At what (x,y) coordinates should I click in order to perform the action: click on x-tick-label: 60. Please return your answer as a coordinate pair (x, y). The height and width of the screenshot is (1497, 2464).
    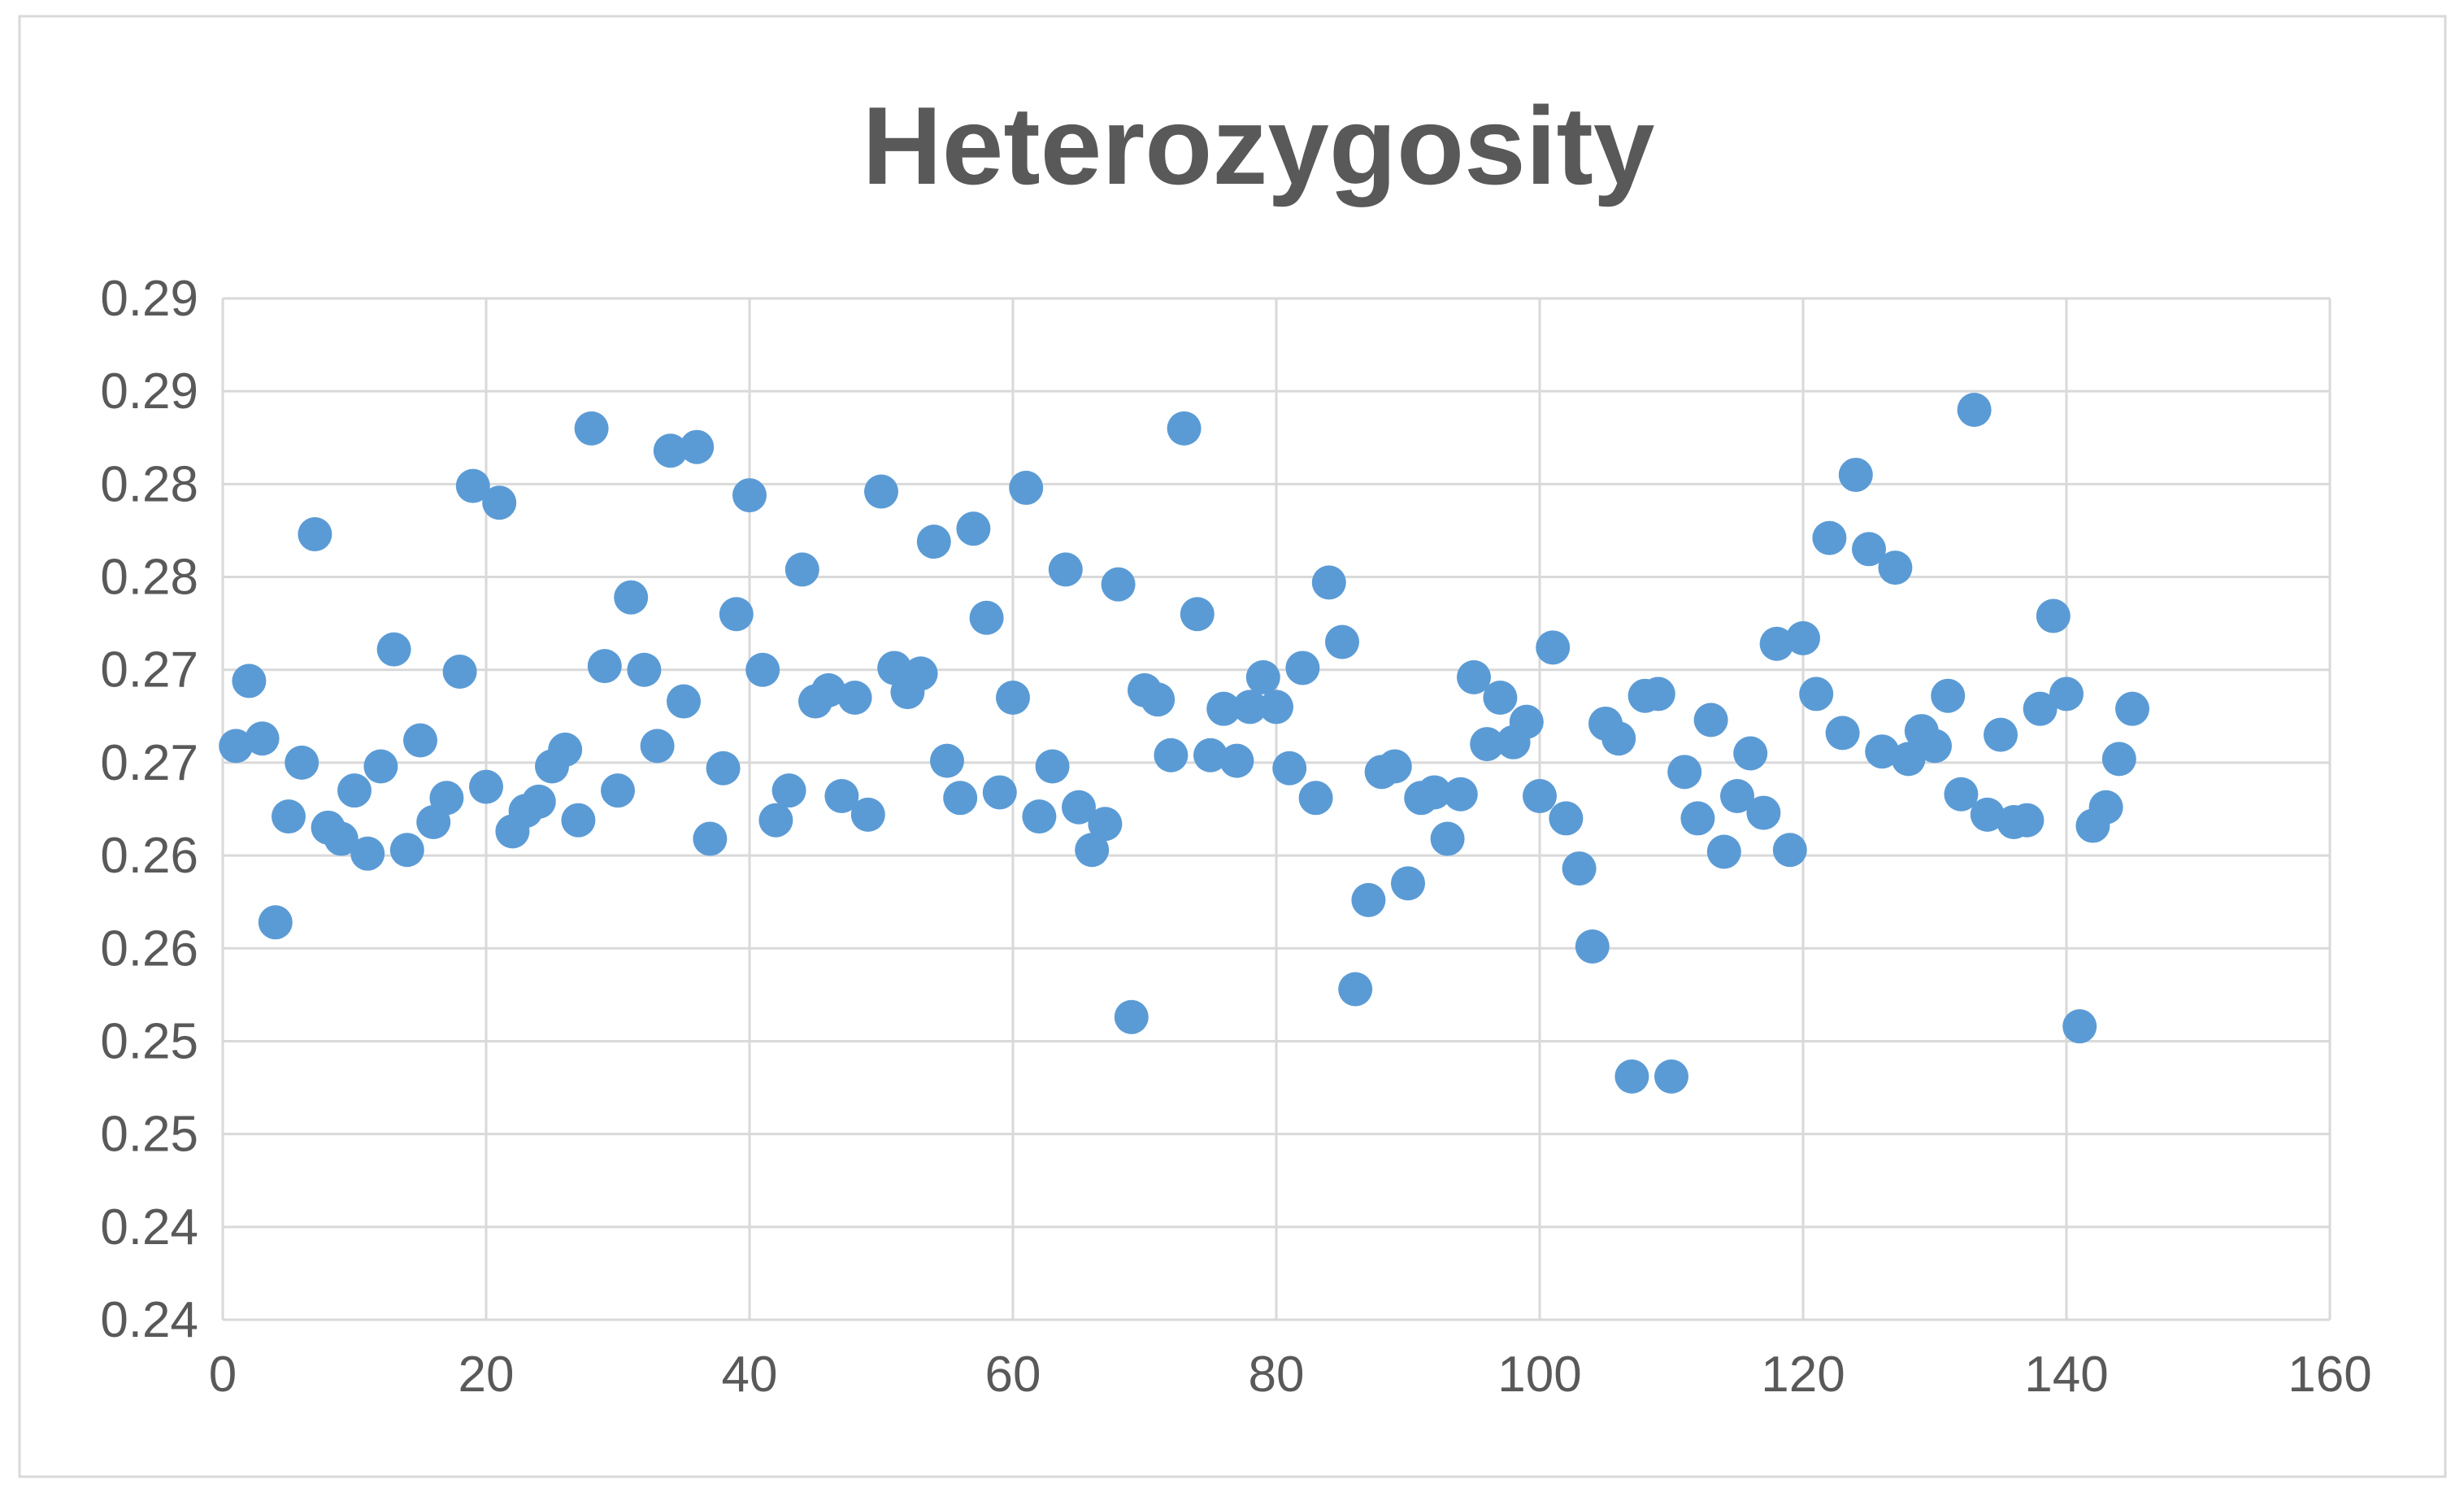
    Looking at the image, I should click on (1013, 1375).